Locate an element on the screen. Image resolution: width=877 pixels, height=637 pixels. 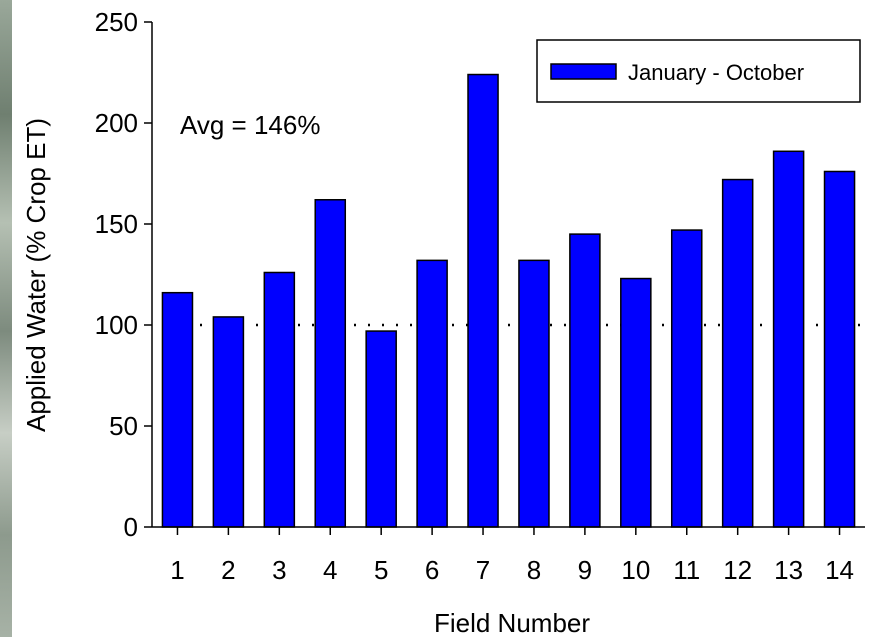
x-tick-label: 5 is located at coordinates (381, 570).